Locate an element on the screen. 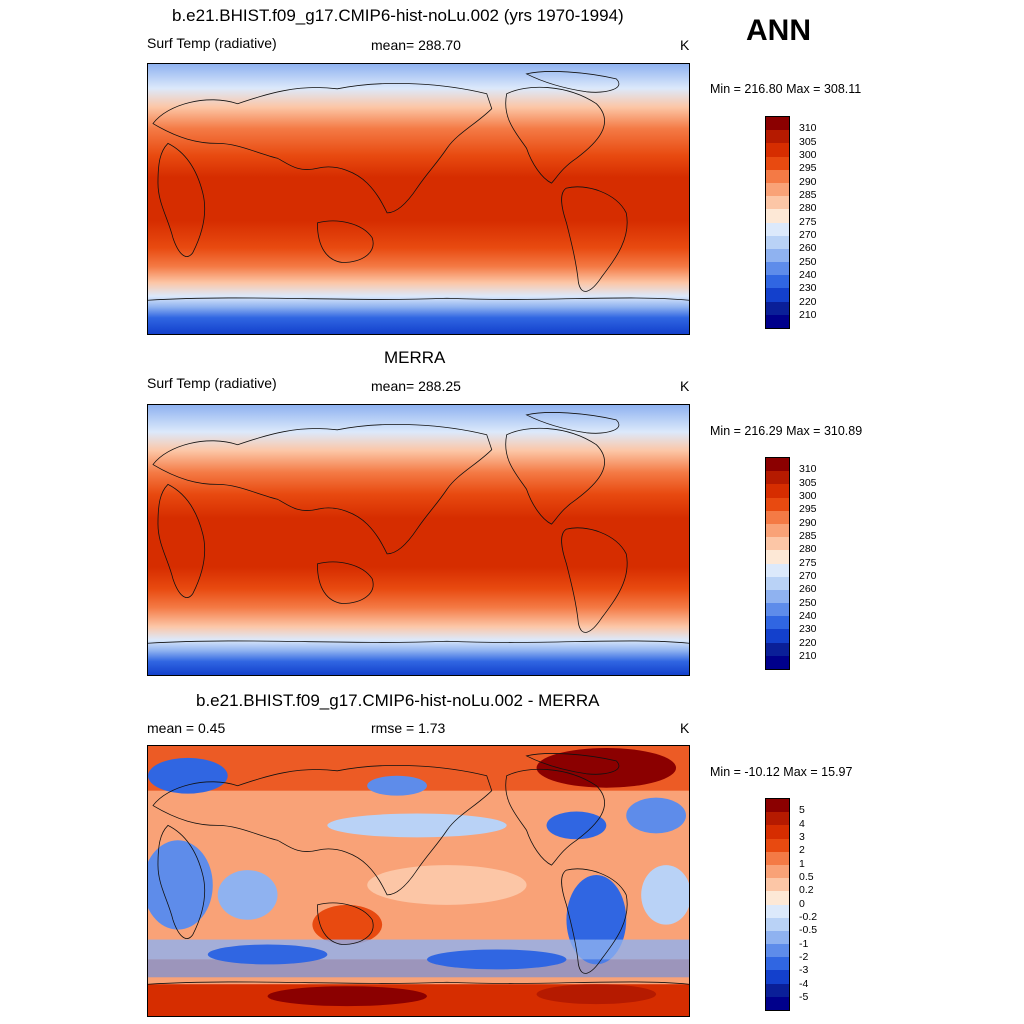  colorbar-tick-label: 5 is located at coordinates (802, 810).